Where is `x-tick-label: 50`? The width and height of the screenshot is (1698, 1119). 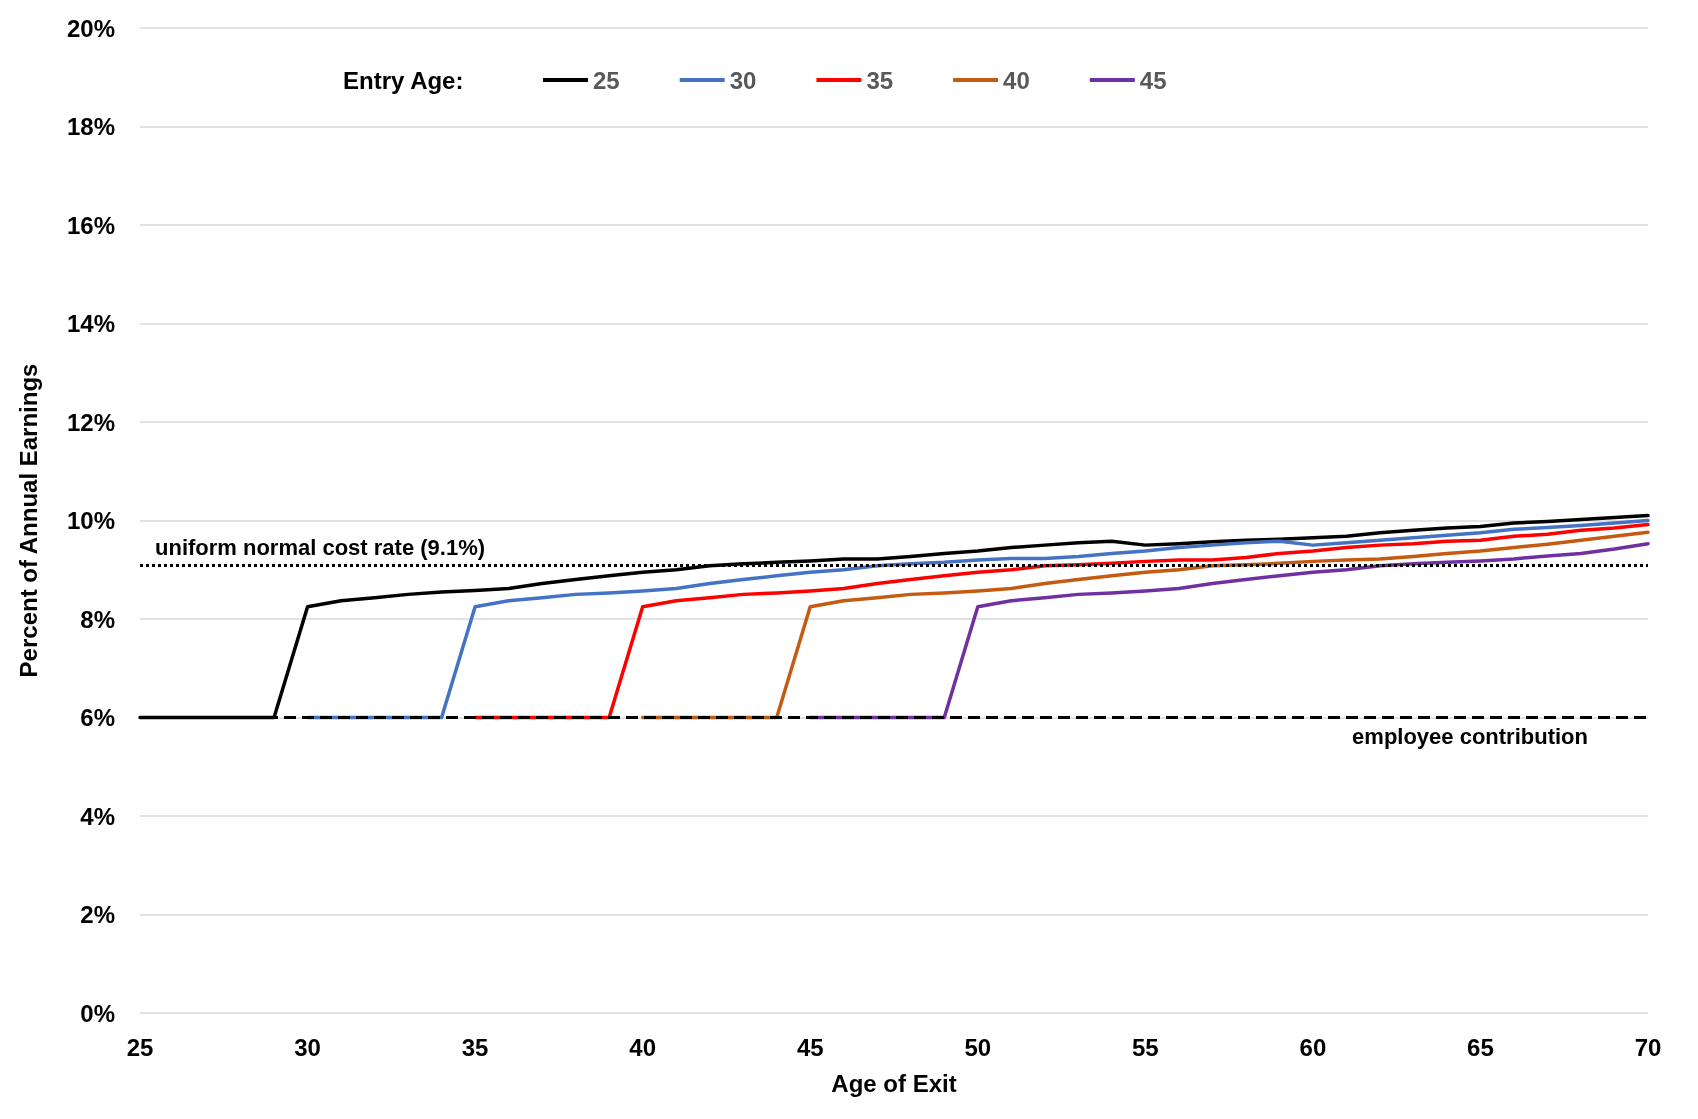
x-tick-label: 50 is located at coordinates (978, 1047).